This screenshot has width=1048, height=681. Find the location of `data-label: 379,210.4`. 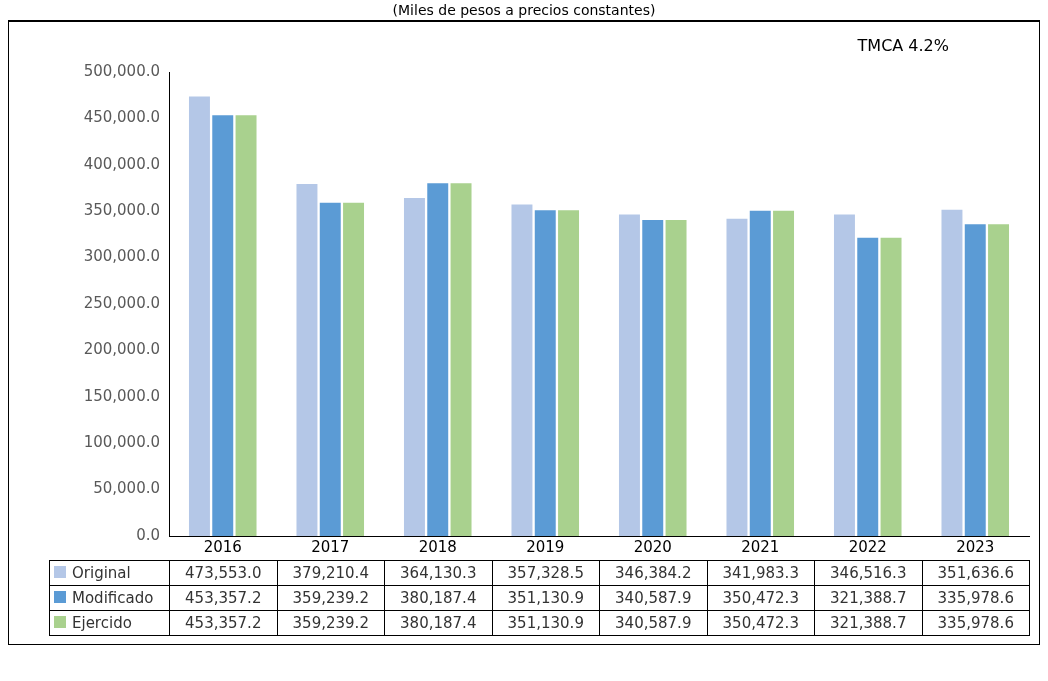

data-label: 379,210.4 is located at coordinates (331, 573).